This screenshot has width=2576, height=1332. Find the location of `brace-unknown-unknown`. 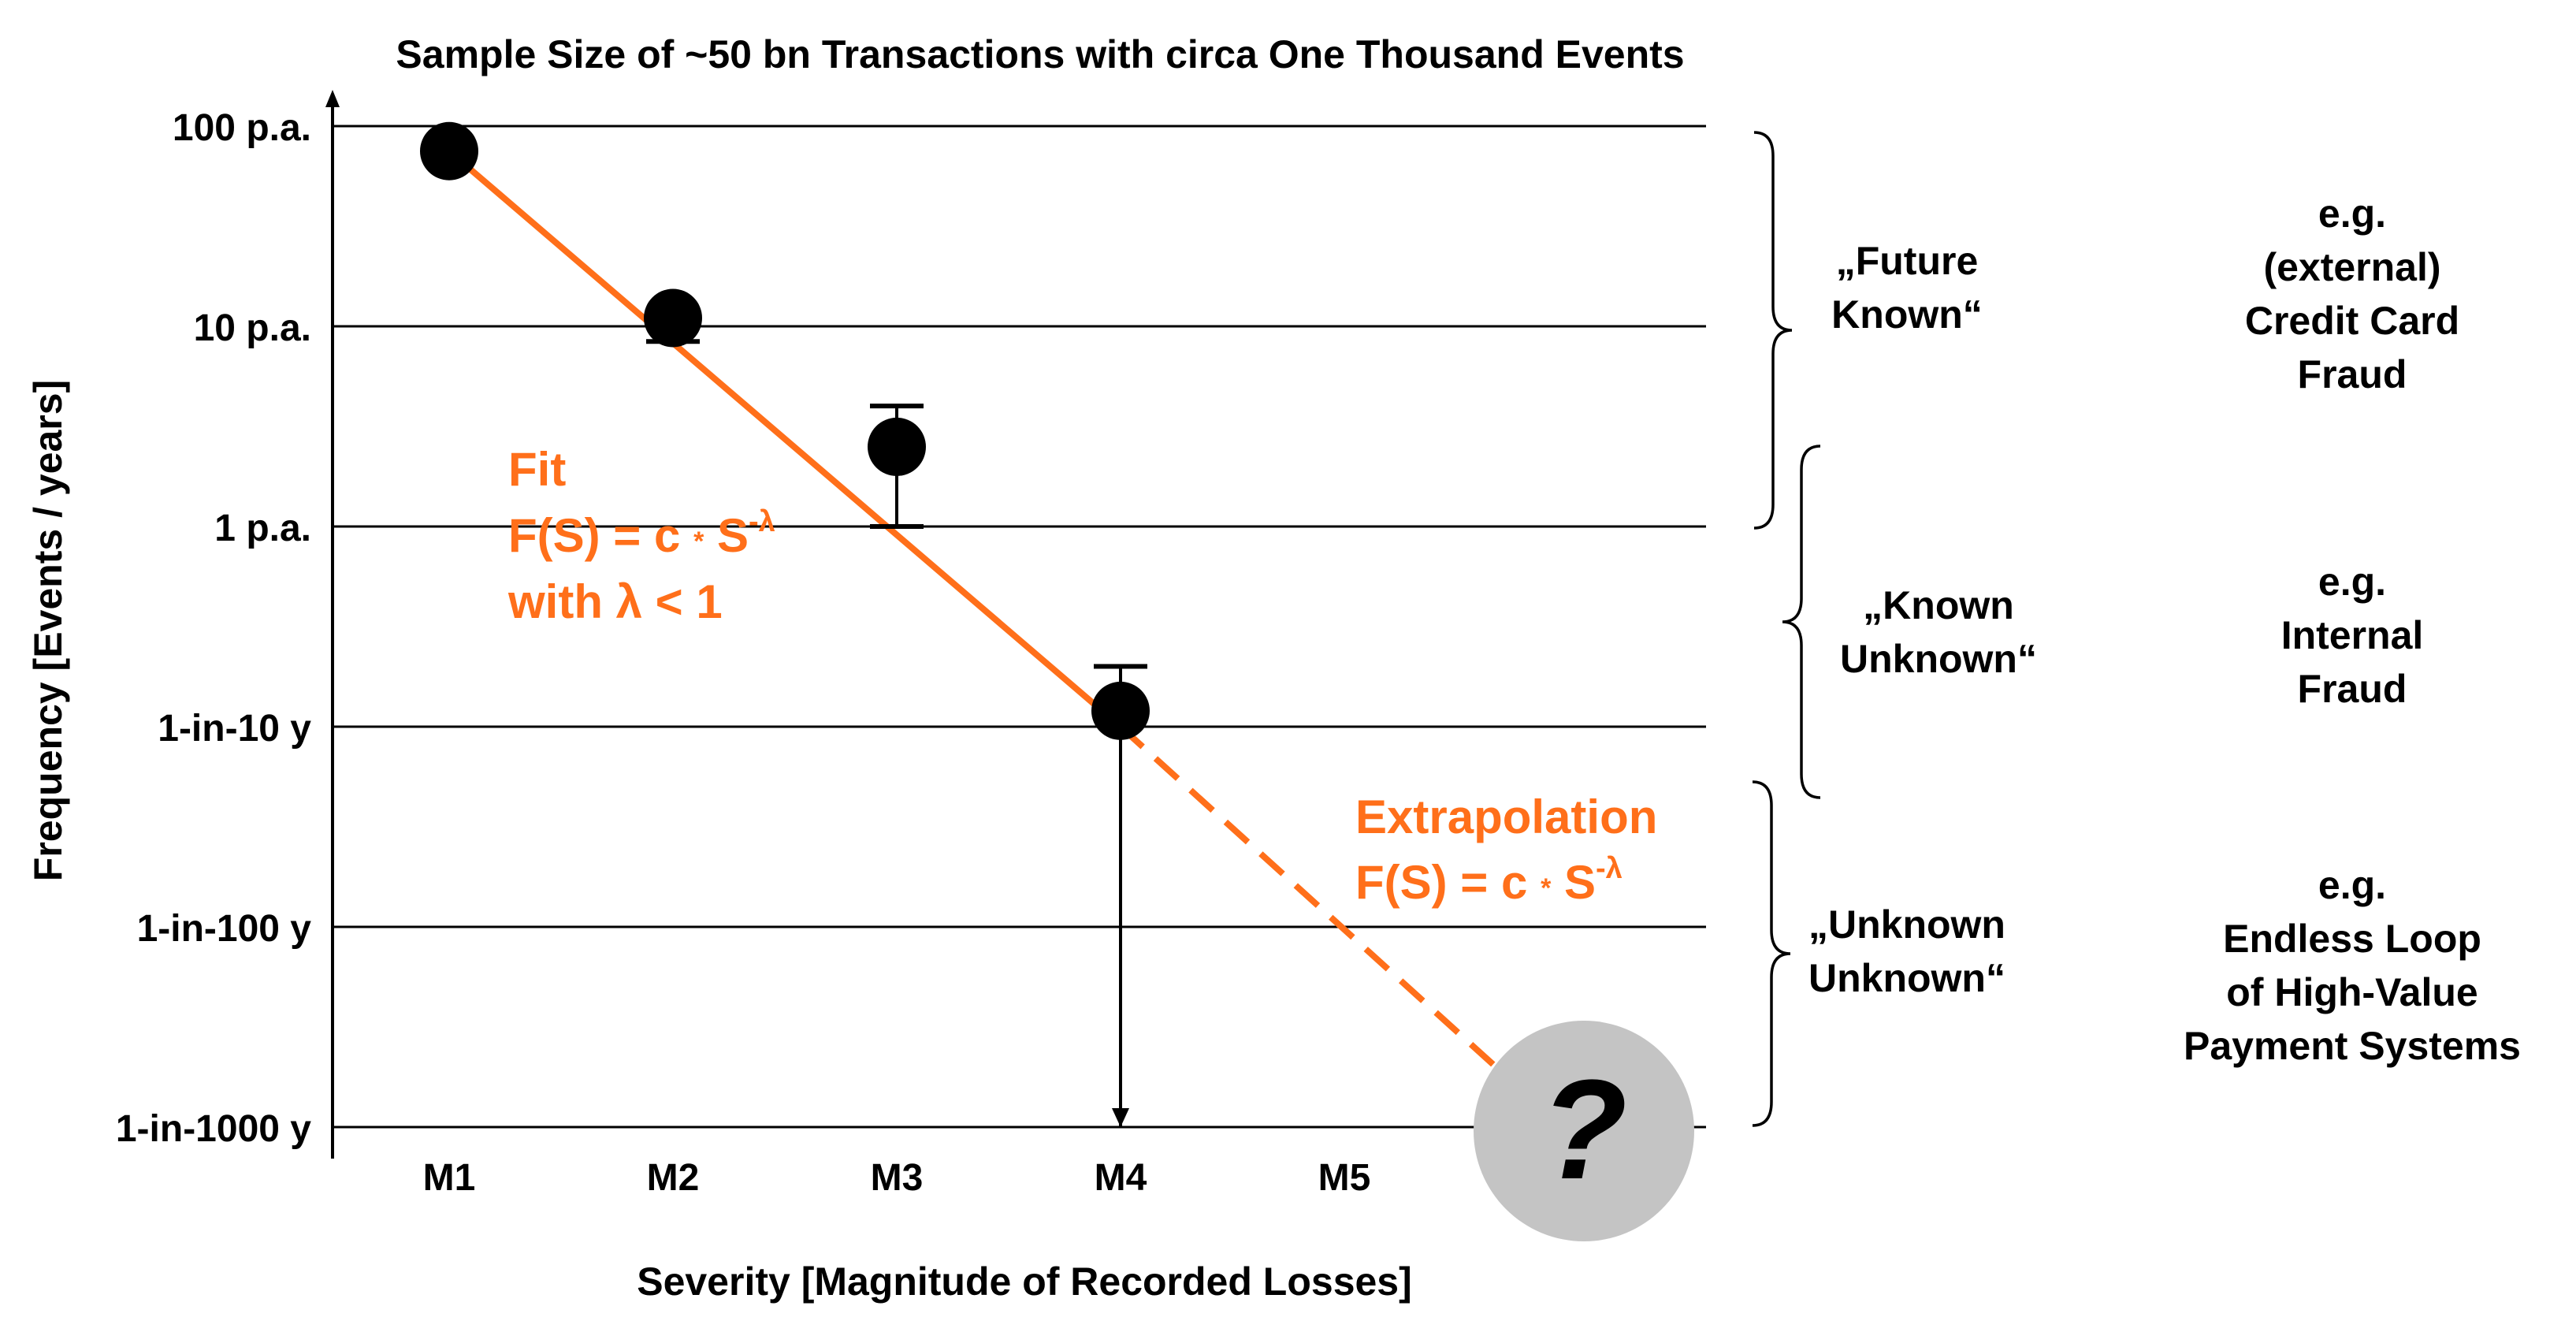

brace-unknown-unknown is located at coordinates (1771, 953).